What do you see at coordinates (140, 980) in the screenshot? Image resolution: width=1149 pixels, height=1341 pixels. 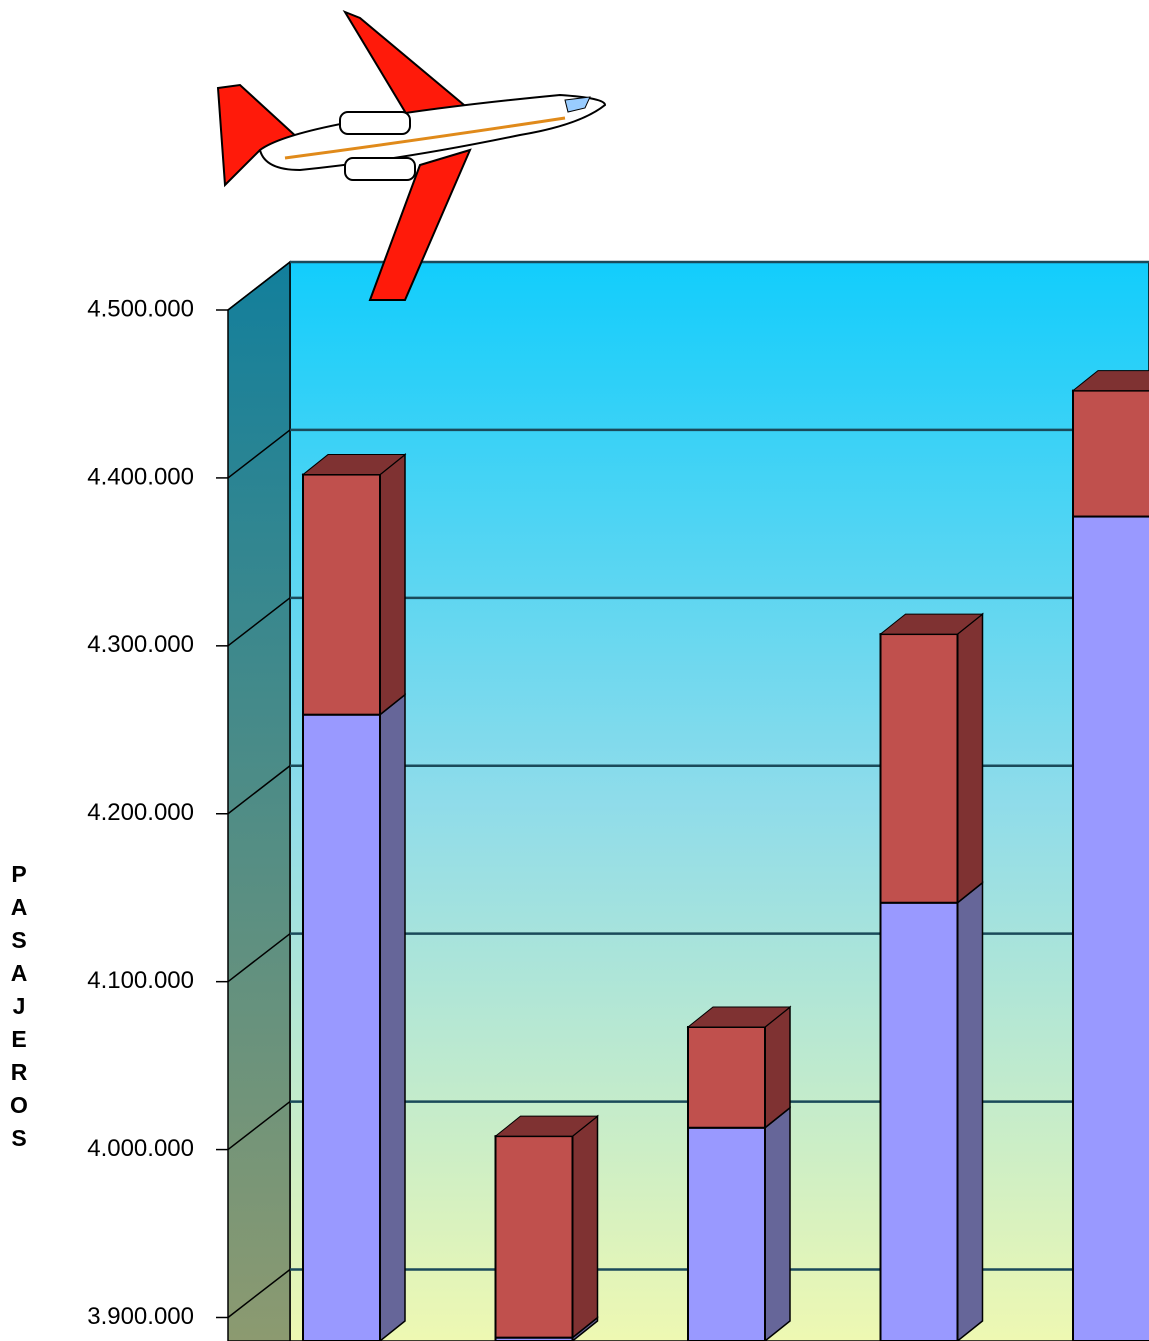 I see `y-tick-label: 4.100.000` at bounding box center [140, 980].